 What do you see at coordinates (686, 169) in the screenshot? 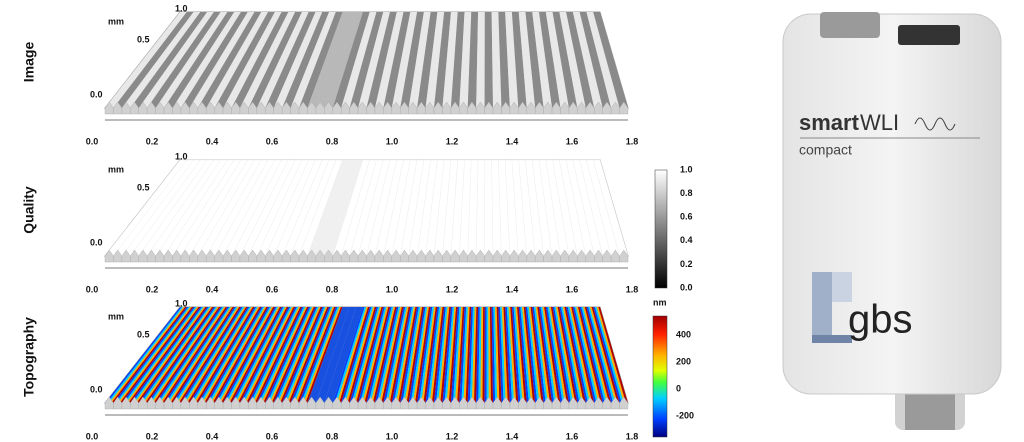
I see `colorbar-tick-label: 1.0` at bounding box center [686, 169].